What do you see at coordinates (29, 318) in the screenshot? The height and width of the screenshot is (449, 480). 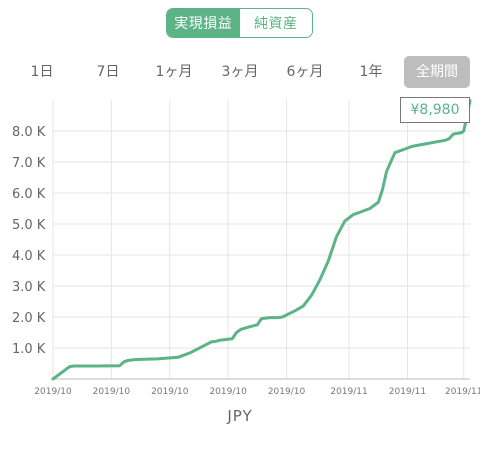 I see `y-tick-label: 2.0 K` at bounding box center [29, 318].